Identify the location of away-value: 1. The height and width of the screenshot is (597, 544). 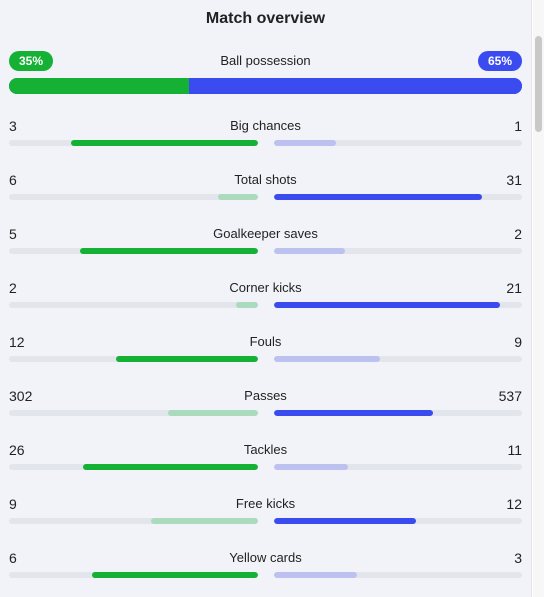
(518, 126).